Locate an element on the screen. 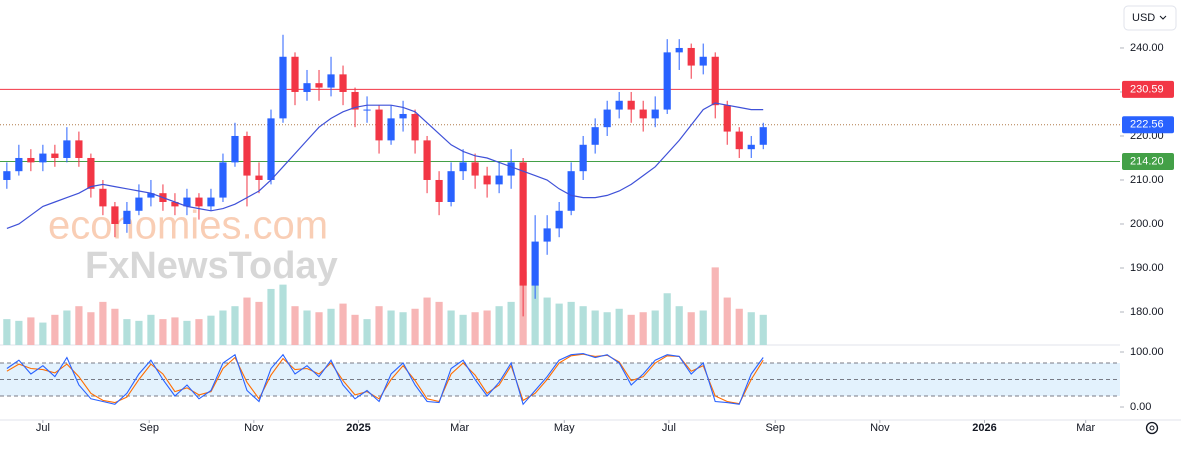 The height and width of the screenshot is (452, 1181). stoch-k is located at coordinates (385, 379).